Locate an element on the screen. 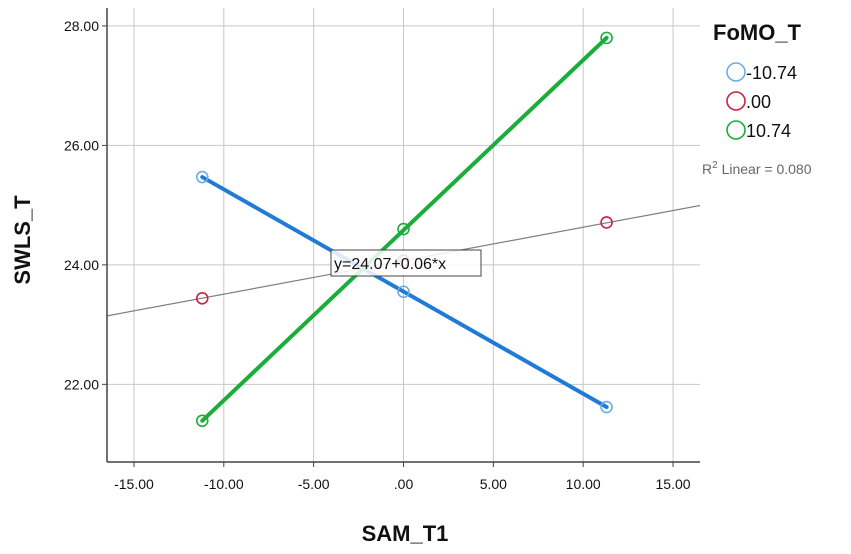 Image resolution: width=851 pixels, height=554 pixels. legend: -10.74 .00 10.74 is located at coordinates (761, 101).